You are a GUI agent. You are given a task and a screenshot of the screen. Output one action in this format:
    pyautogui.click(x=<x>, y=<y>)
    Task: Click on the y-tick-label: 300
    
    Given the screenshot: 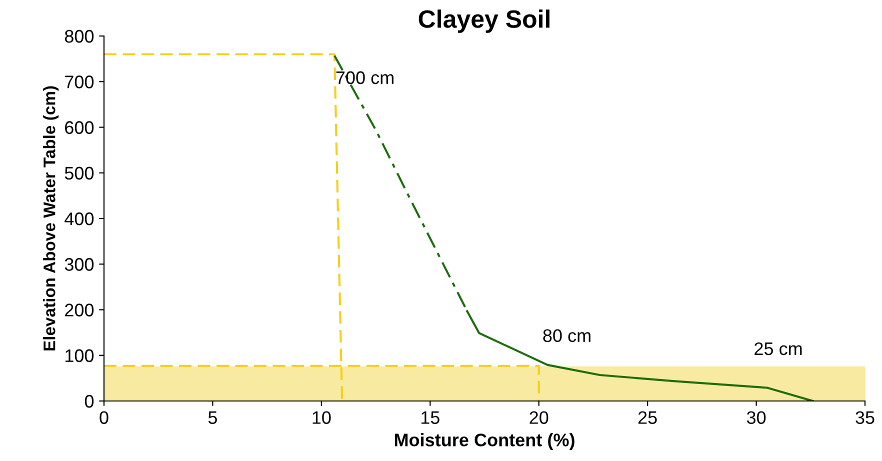 What is the action you would take?
    pyautogui.click(x=79, y=264)
    